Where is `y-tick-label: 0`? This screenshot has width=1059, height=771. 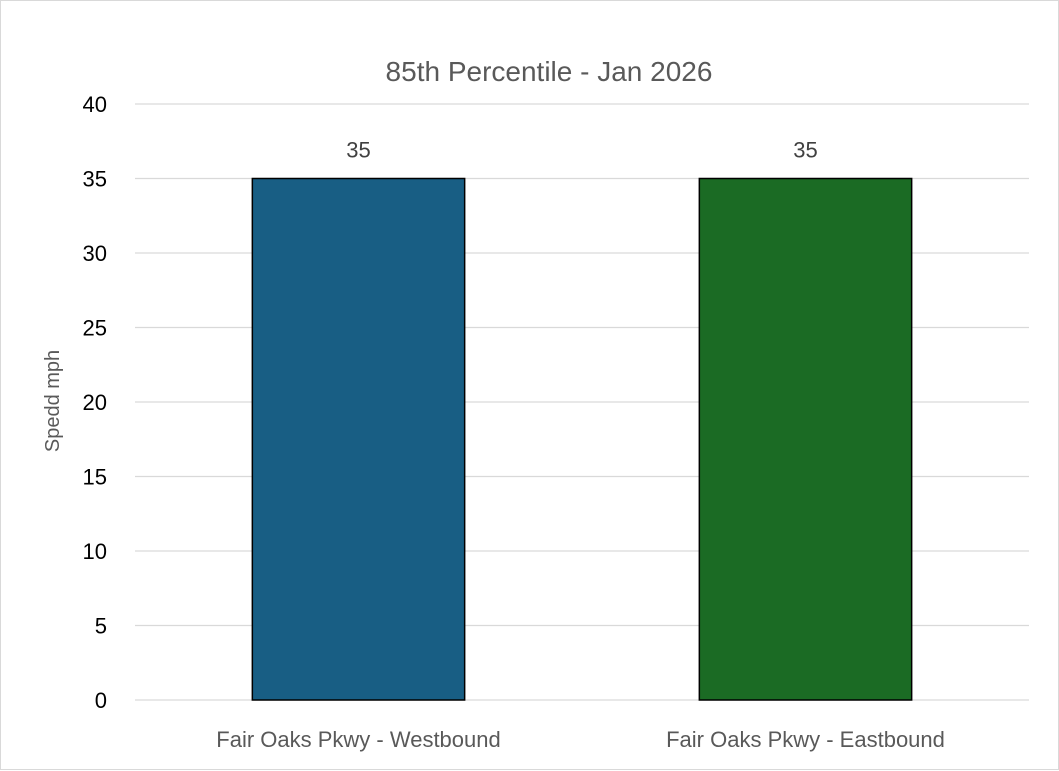 y-tick-label: 0 is located at coordinates (101, 700).